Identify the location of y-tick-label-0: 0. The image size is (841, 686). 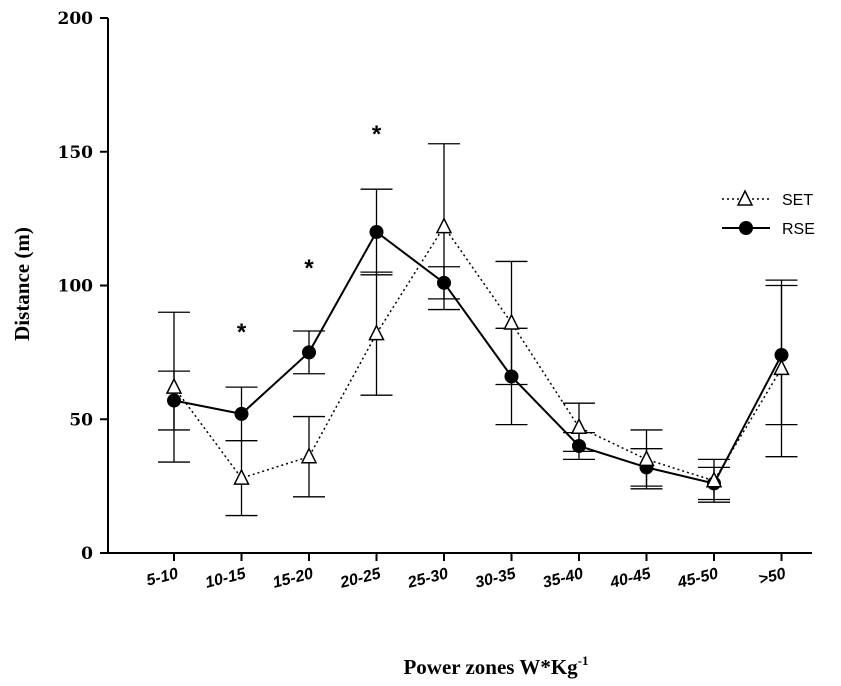
(87, 554).